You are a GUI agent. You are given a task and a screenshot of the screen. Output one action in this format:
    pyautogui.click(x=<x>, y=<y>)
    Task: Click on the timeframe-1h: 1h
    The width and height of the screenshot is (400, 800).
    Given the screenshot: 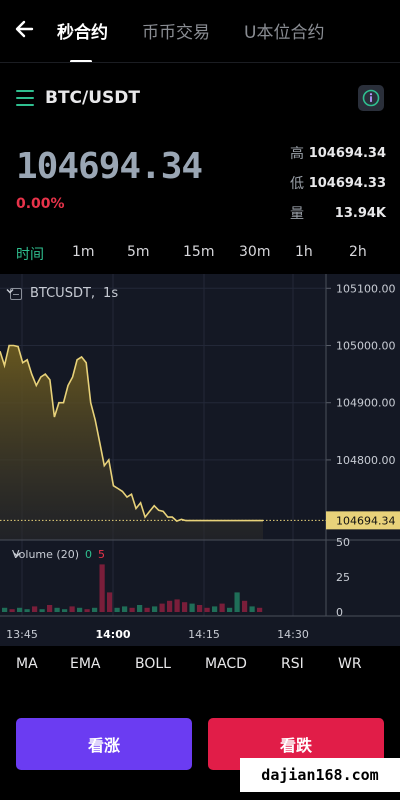 What is the action you would take?
    pyautogui.click(x=304, y=252)
    